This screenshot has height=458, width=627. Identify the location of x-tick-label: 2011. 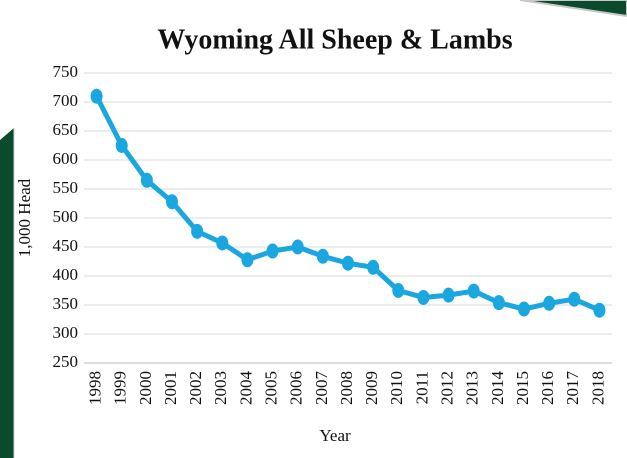
(421, 387).